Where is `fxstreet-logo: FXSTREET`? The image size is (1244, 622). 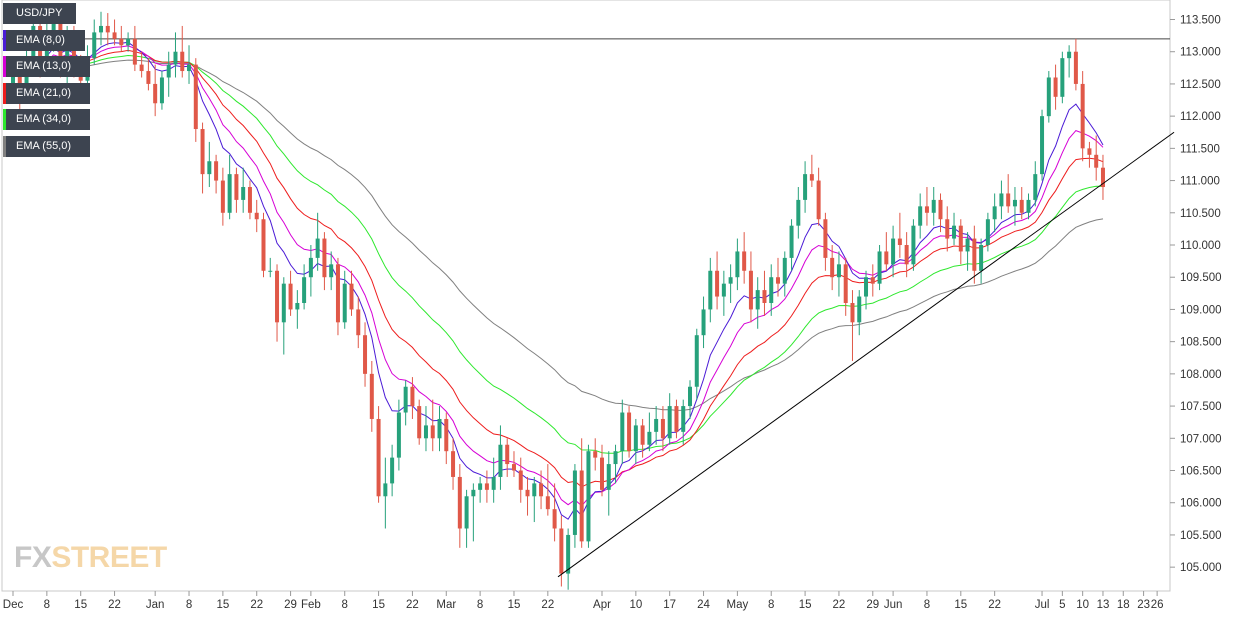
fxstreet-logo: FXSTREET is located at coordinates (90, 558).